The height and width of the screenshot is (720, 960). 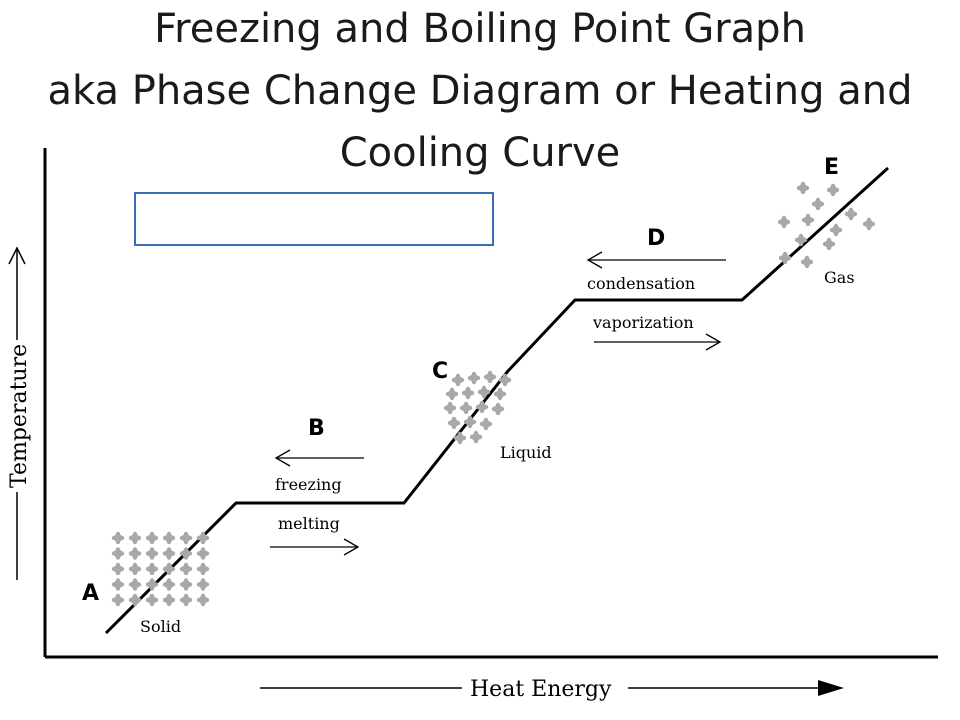 What do you see at coordinates (316, 428) in the screenshot?
I see `point-label-b: B` at bounding box center [316, 428].